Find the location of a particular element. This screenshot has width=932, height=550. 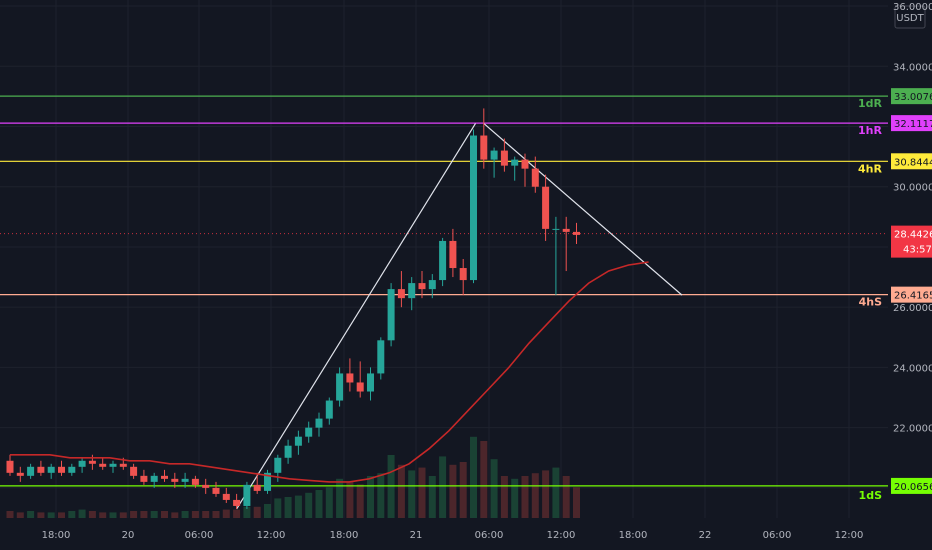

level-label: 1dR is located at coordinates (870, 103).